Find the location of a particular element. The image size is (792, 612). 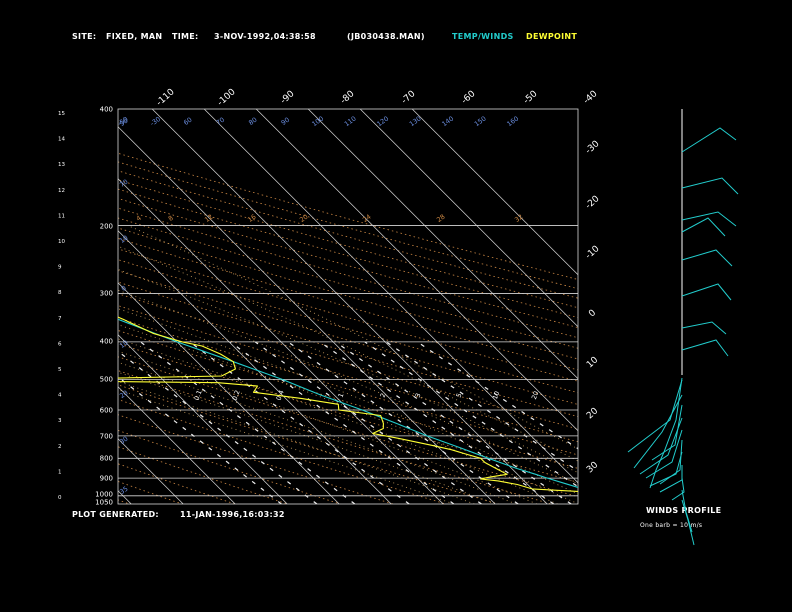

theta-label: 70 is located at coordinates (220, 121).